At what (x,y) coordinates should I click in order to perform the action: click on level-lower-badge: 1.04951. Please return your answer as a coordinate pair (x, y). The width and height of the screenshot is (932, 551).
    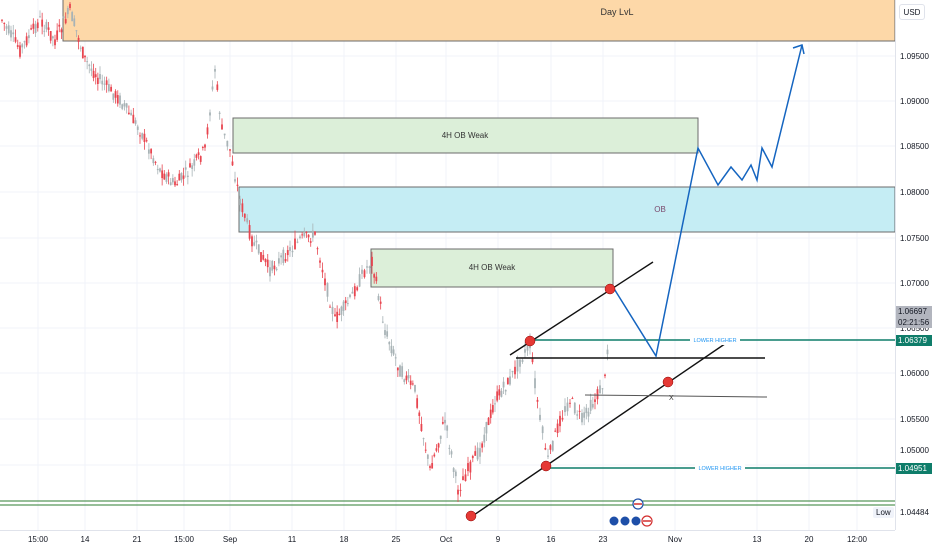
    Looking at the image, I should click on (914, 468).